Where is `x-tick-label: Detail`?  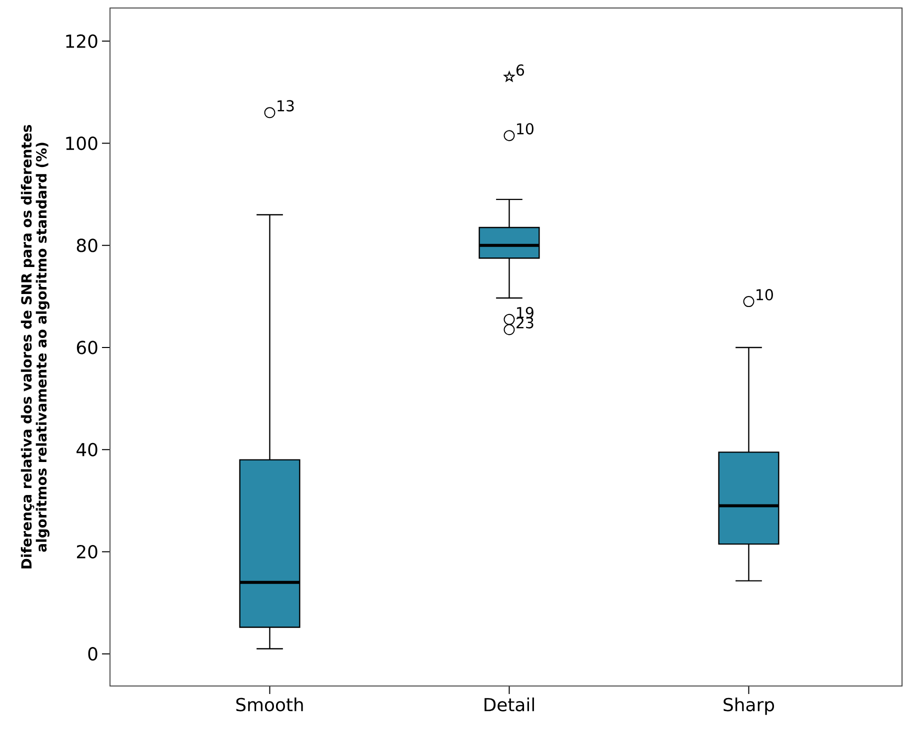
x-tick-label: Detail is located at coordinates (509, 705).